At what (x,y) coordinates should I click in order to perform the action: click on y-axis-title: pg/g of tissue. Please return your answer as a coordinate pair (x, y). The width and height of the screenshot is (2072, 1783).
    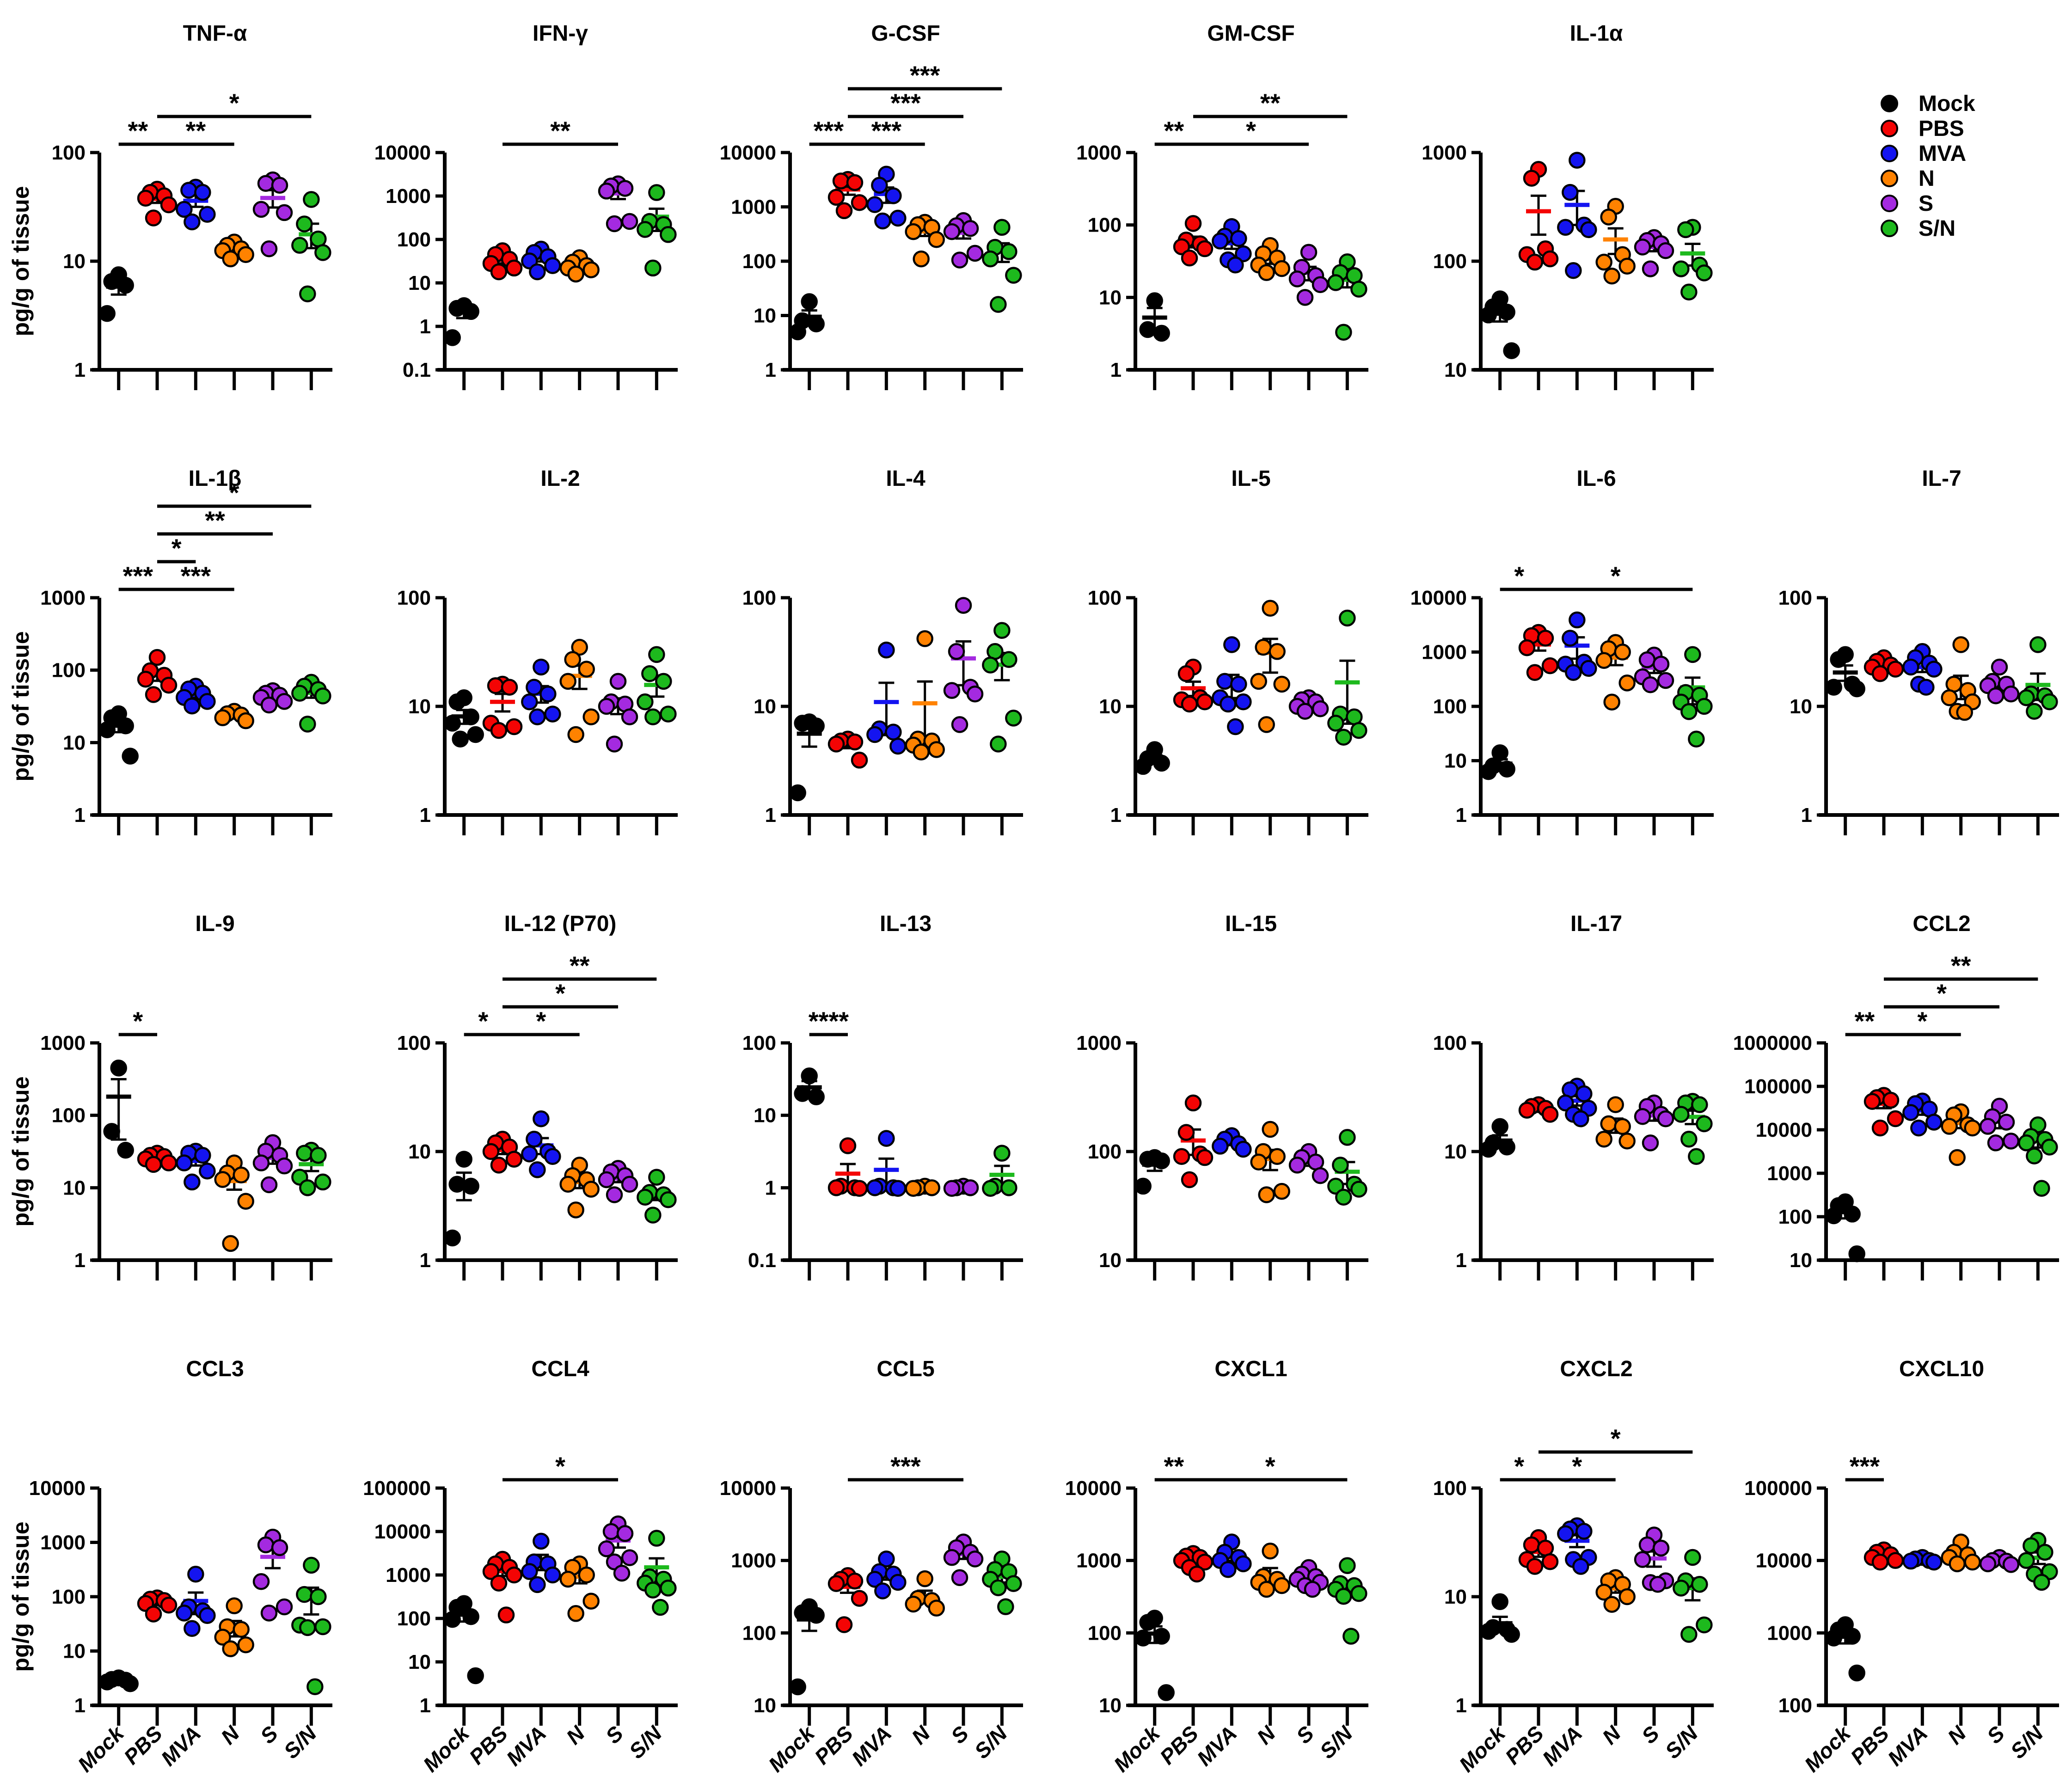
    Looking at the image, I should click on (21, 706).